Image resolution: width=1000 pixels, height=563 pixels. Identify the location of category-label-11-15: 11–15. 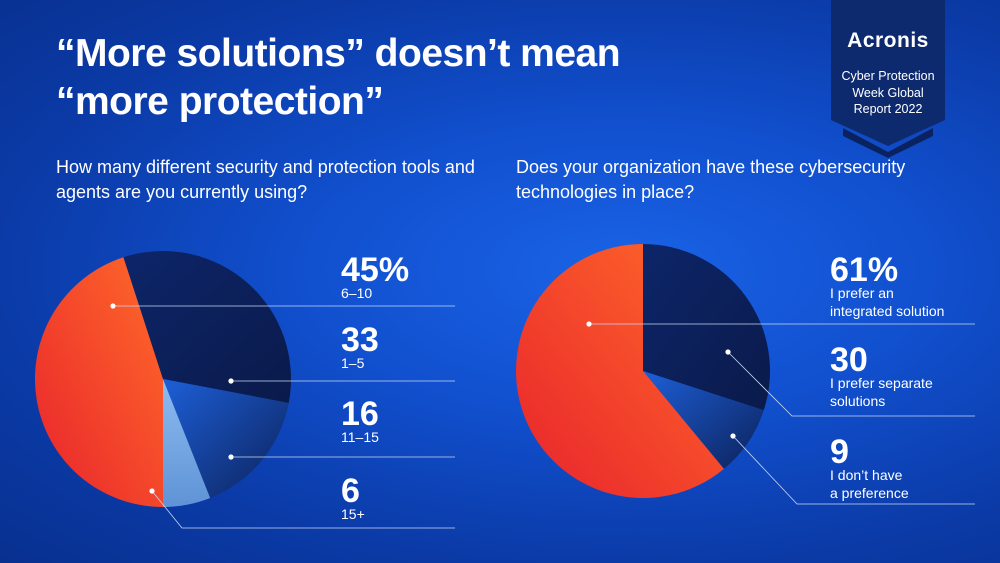
(360, 437).